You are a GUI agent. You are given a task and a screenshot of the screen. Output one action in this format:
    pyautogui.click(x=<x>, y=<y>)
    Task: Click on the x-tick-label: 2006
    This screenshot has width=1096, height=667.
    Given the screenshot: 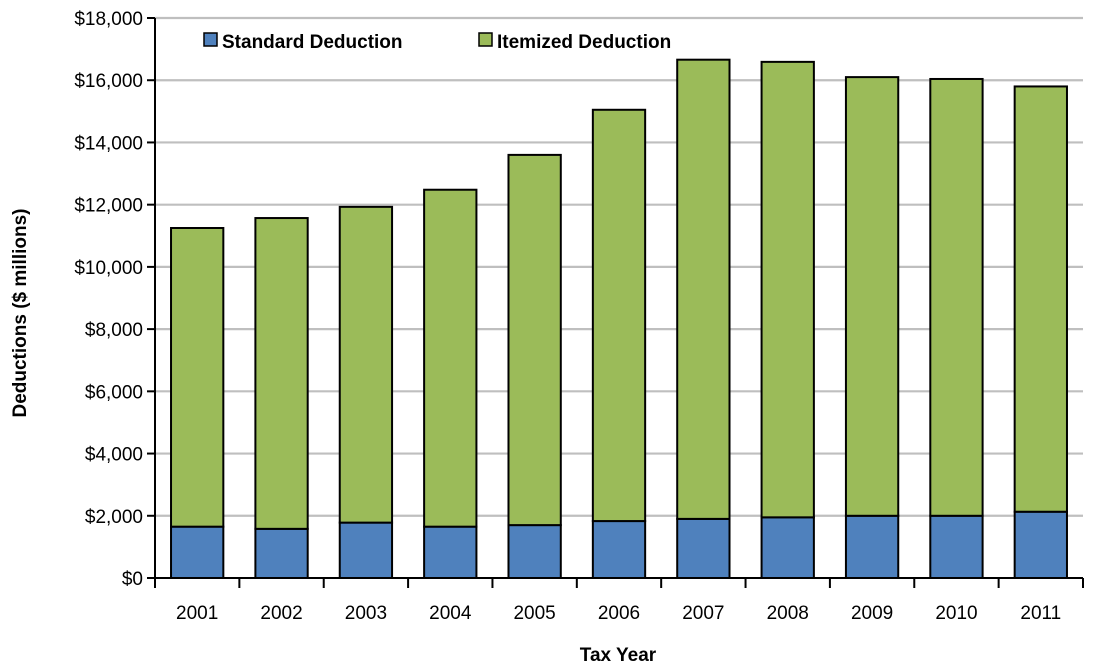 What is the action you would take?
    pyautogui.click(x=619, y=613)
    